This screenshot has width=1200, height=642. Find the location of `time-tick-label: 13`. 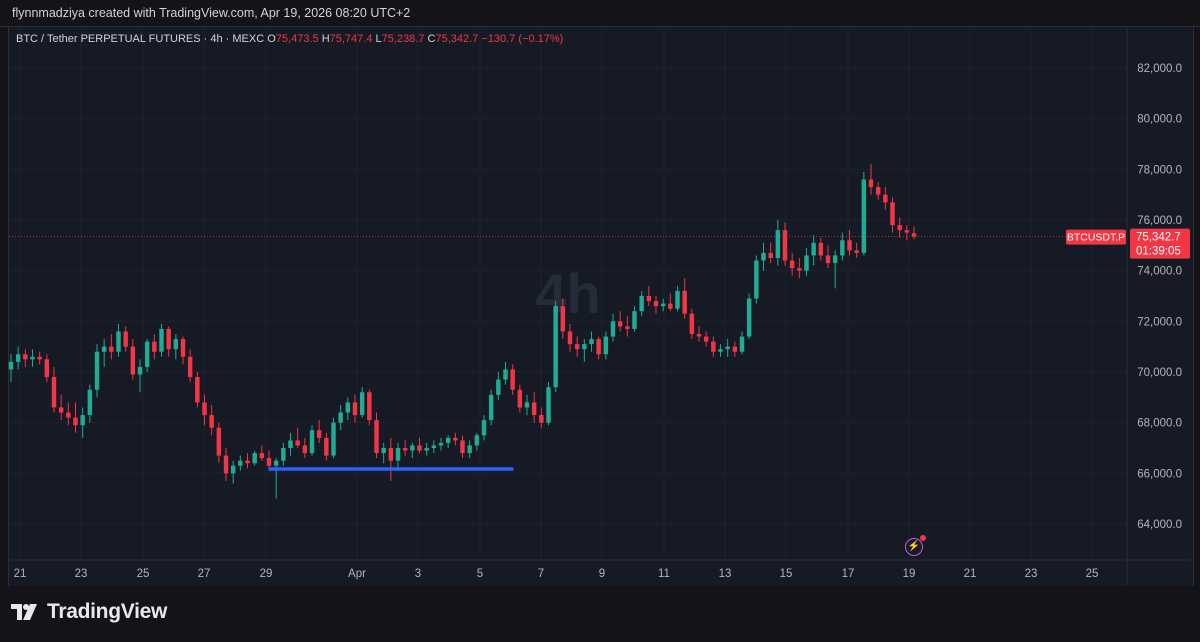

time-tick-label: 13 is located at coordinates (725, 574).